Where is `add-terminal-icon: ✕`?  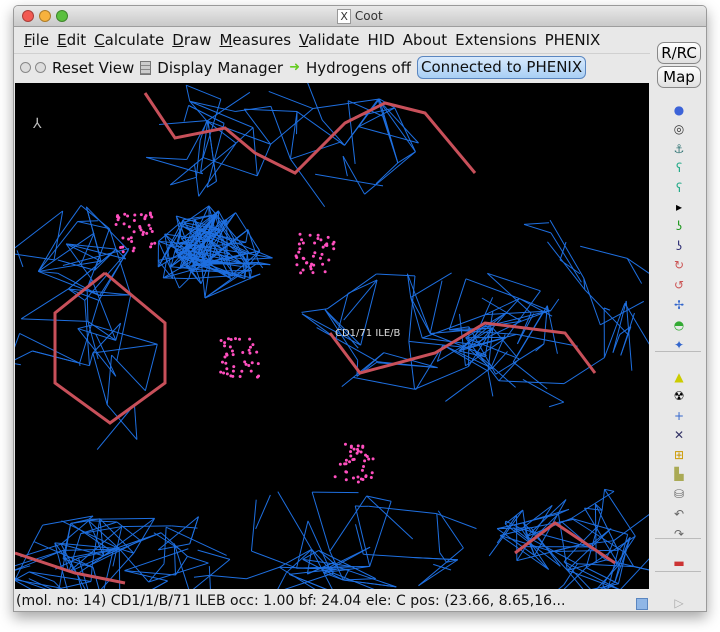
add-terminal-icon: ✕ is located at coordinates (679, 435).